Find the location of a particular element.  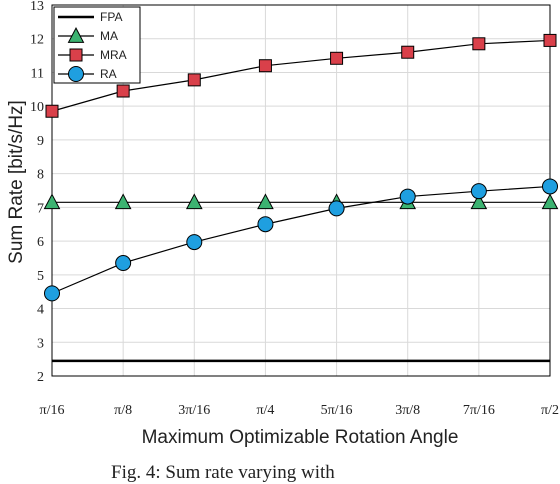

y-tick-label: 8 is located at coordinates (40, 175).